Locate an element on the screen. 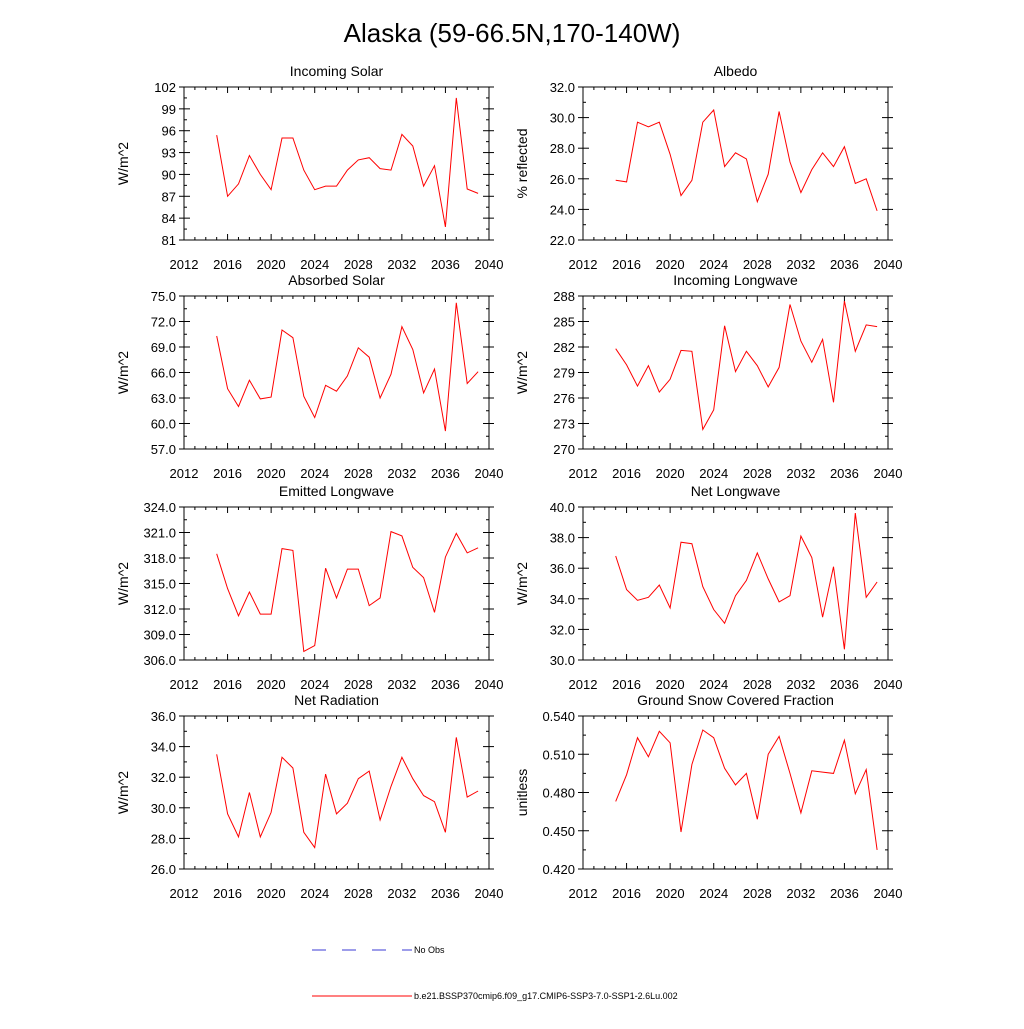 The width and height of the screenshot is (1024, 1029). y-tick-label: 288 is located at coordinates (564, 296).